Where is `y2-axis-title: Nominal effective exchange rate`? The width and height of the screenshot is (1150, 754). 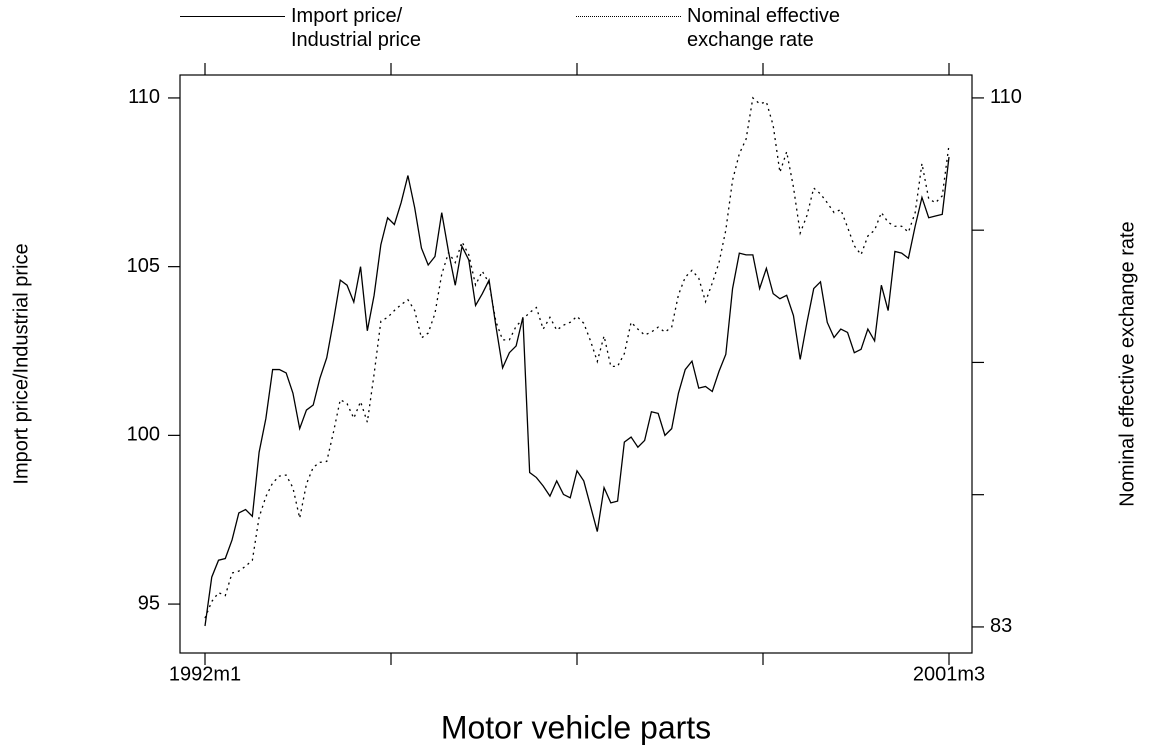
y2-axis-title: Nominal effective exchange rate is located at coordinates (1127, 363).